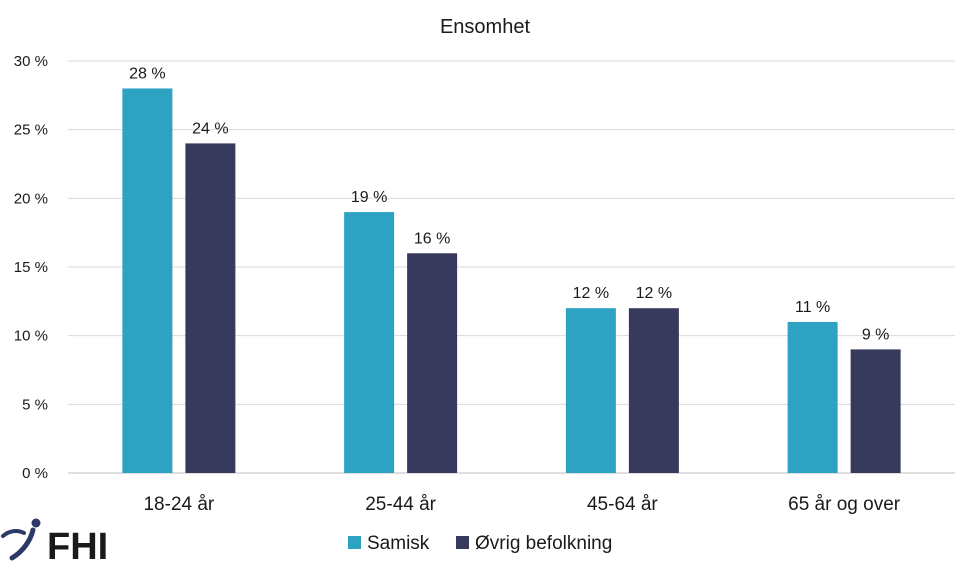 This screenshot has height=568, width=970. I want to click on data-label: 24 %, so click(210, 128).